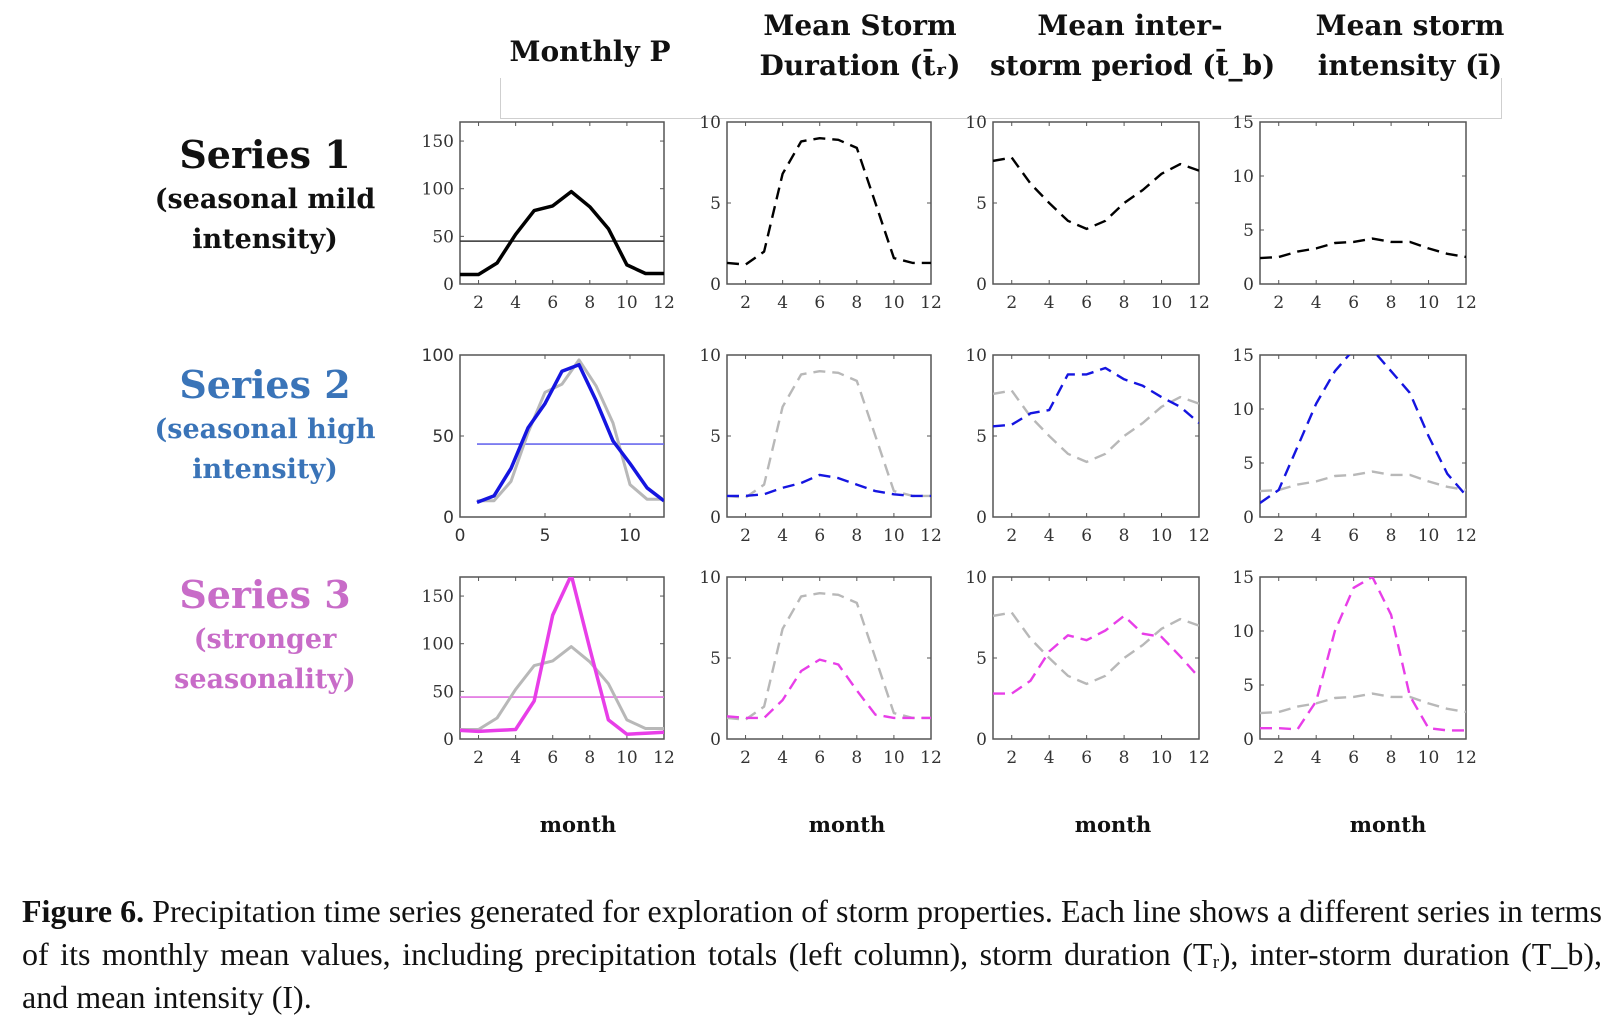  I want to click on row-label-series-2: Series 2 (seasonal high intensity), so click(265, 425).